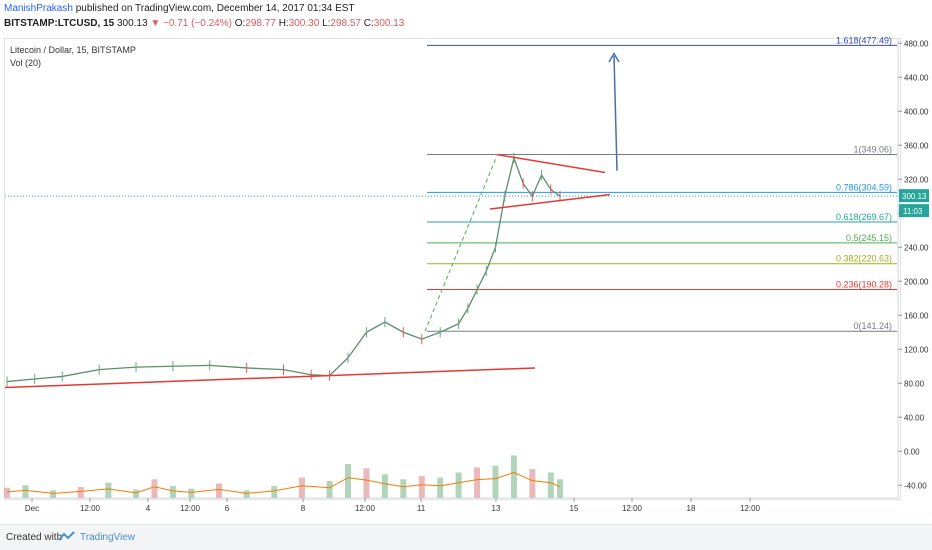  What do you see at coordinates (864, 187) in the screenshot?
I see `fib-level-label: 0.786(304.59)` at bounding box center [864, 187].